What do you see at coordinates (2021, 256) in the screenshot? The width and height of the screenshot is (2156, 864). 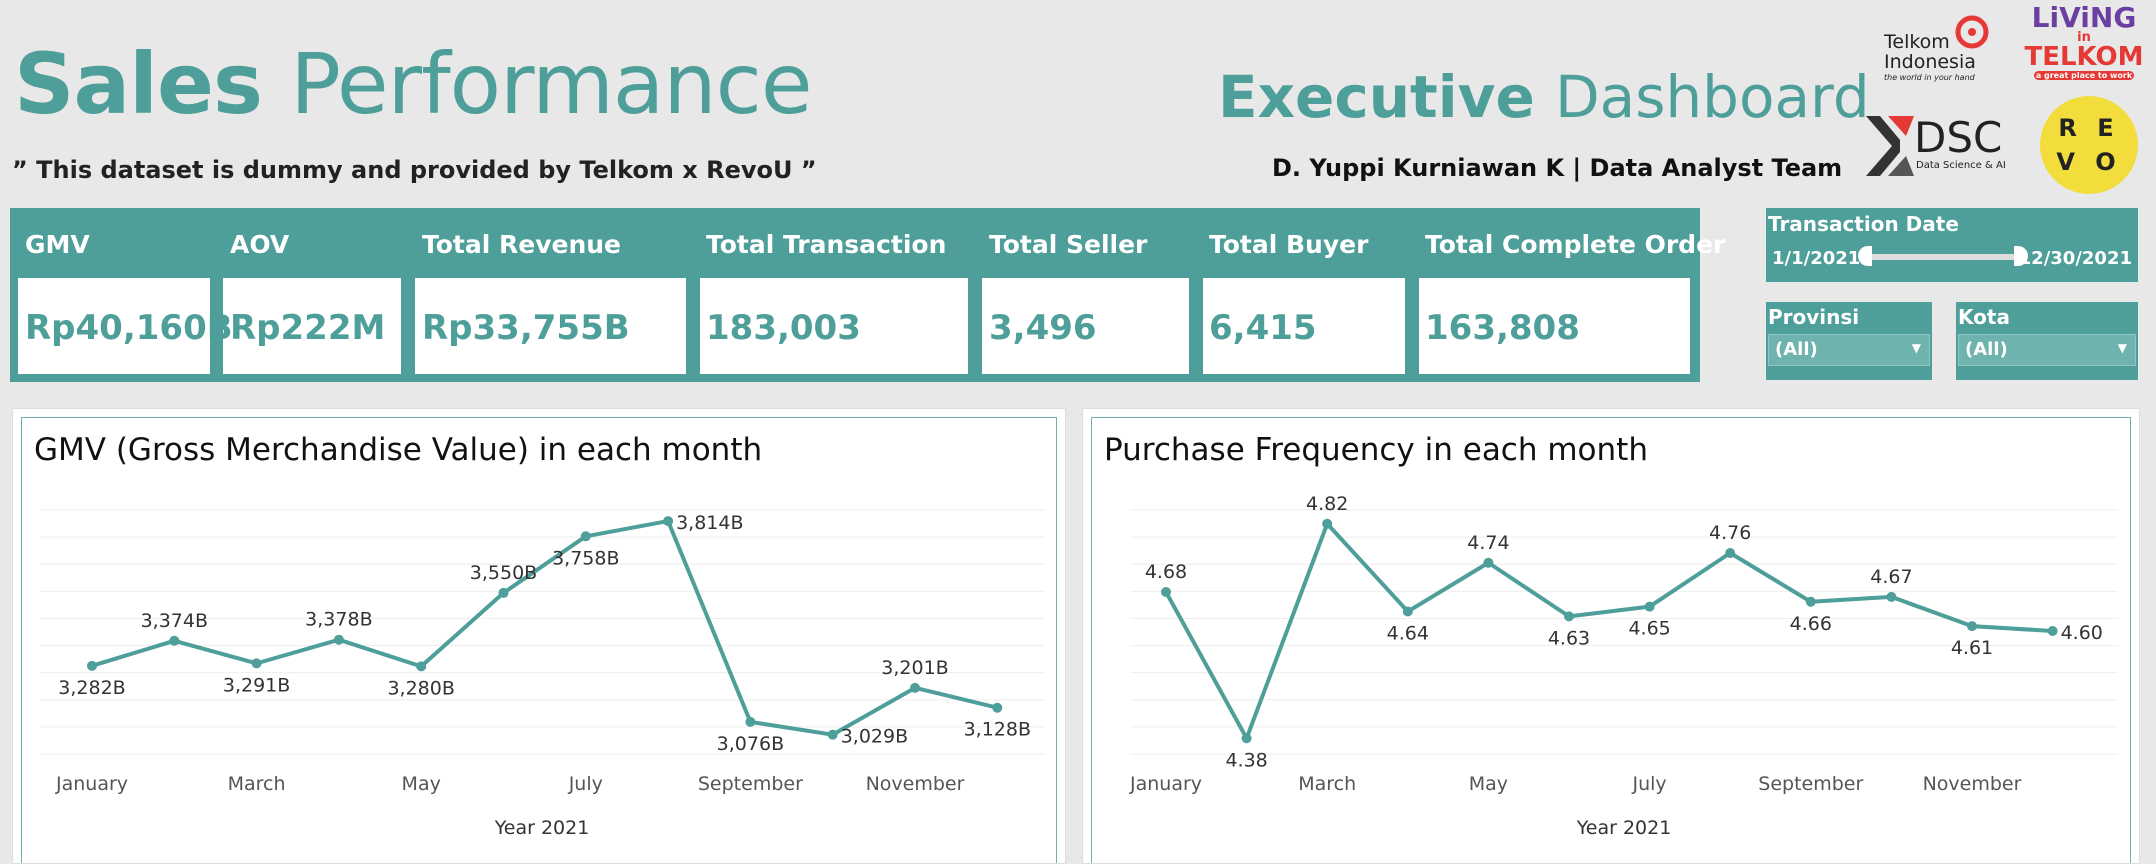 I see `date-end-handle` at bounding box center [2021, 256].